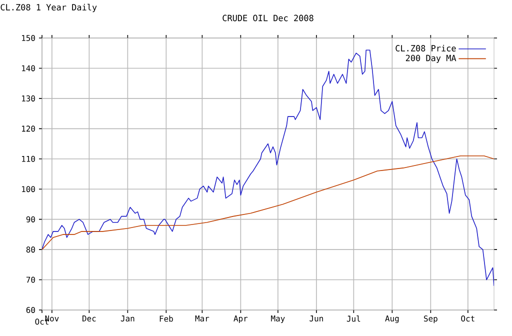 The width and height of the screenshot is (512, 336). I want to click on legend-label: 200 Day MA, so click(431, 58).